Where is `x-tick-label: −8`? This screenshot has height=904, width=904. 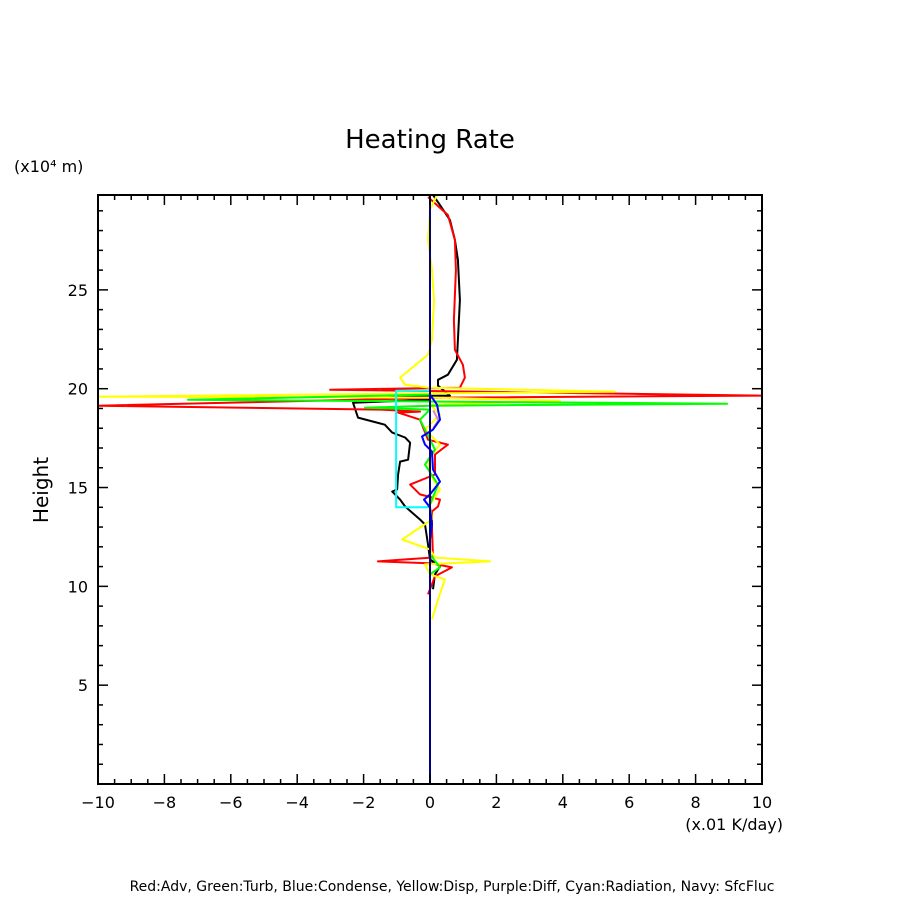 x-tick-label: −8 is located at coordinates (165, 802).